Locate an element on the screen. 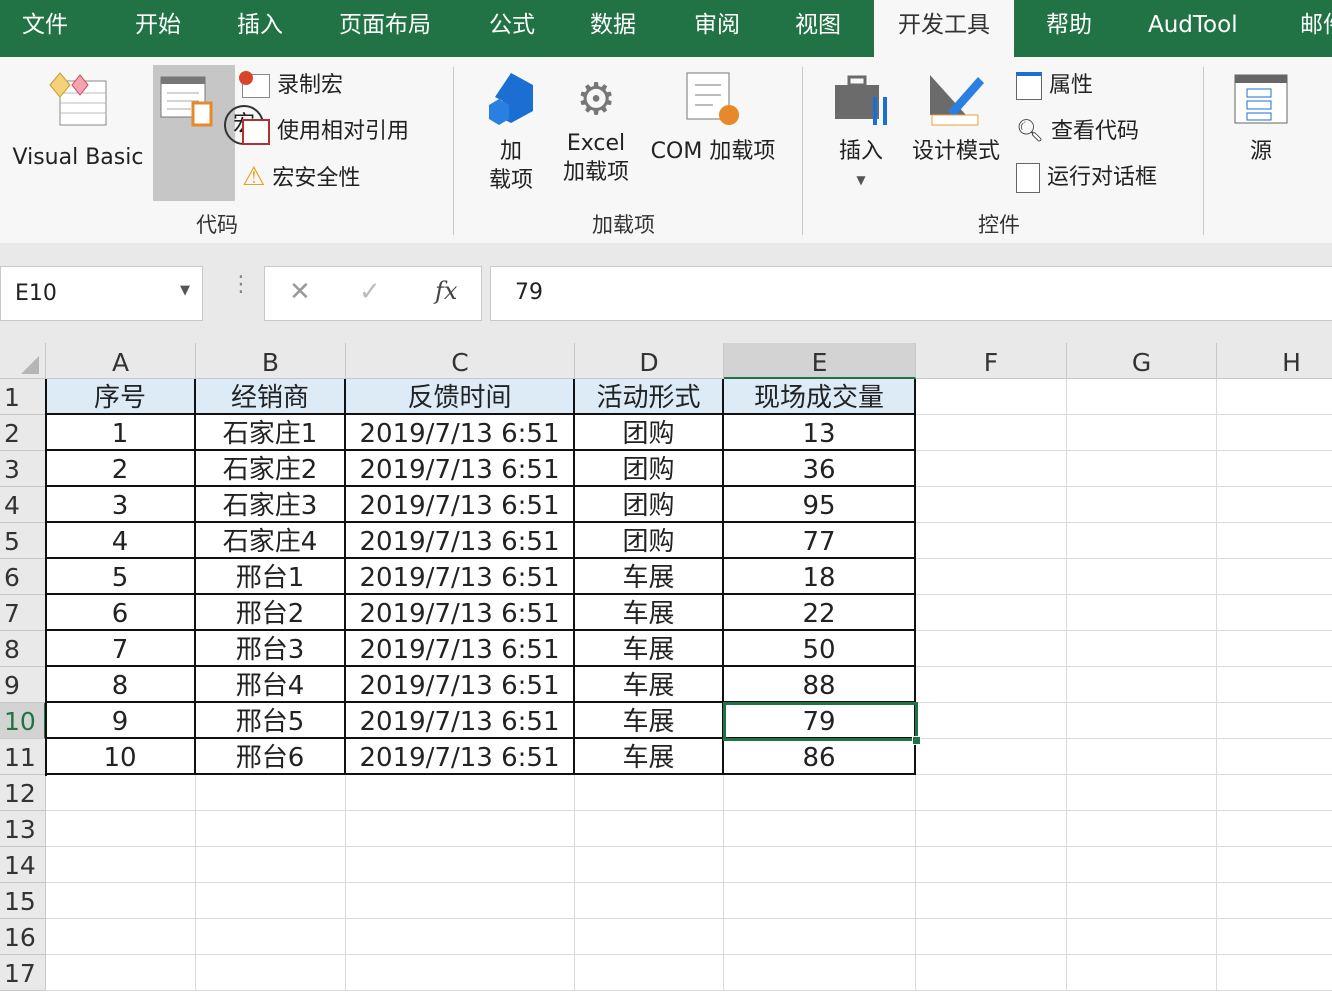 This screenshot has width=1332, height=1000. cell-E12 is located at coordinates (820, 793).